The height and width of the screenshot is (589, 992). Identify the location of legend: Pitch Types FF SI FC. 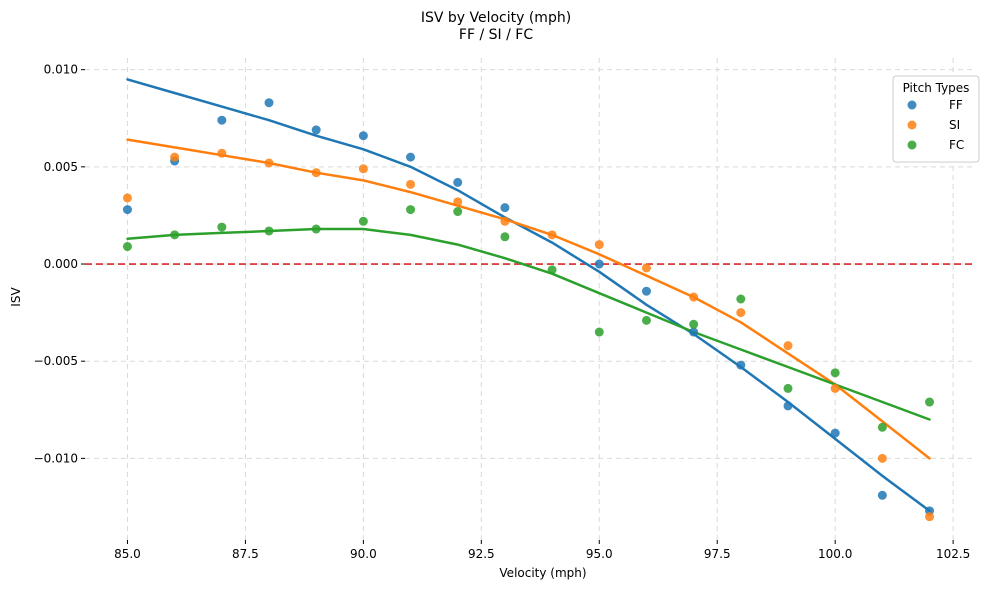
(936, 119).